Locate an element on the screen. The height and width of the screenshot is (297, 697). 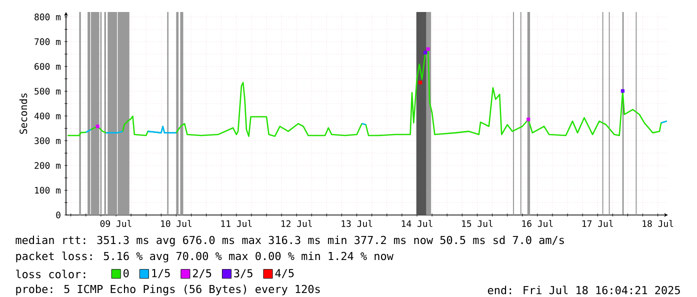
y-tick-label: 700 m is located at coordinates (47, 42).